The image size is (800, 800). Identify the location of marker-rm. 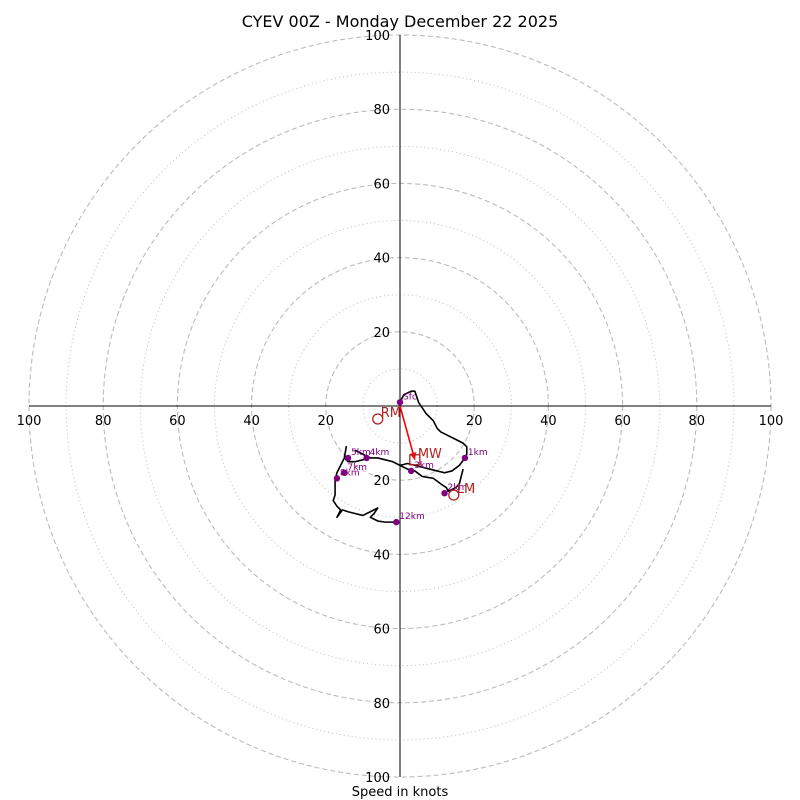
(378, 419).